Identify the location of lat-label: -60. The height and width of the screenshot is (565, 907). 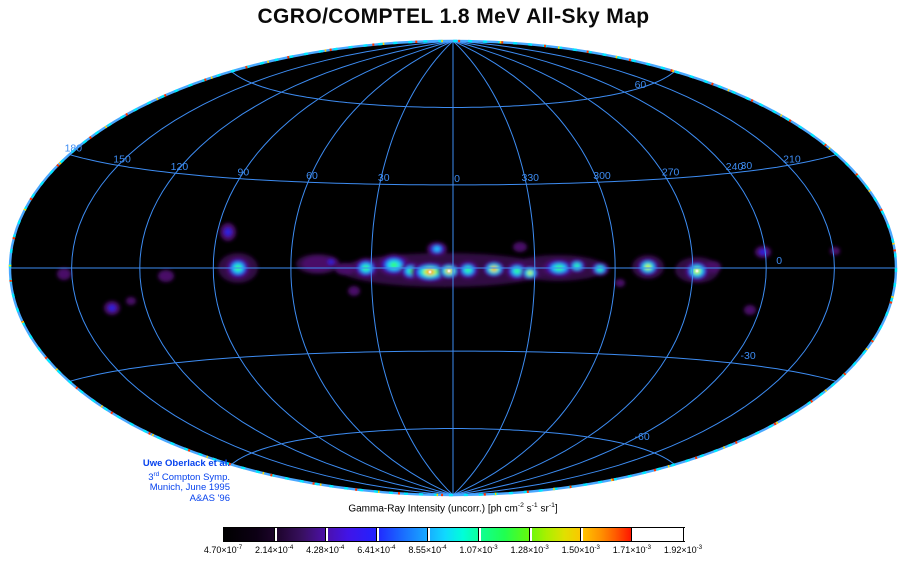
(642, 437).